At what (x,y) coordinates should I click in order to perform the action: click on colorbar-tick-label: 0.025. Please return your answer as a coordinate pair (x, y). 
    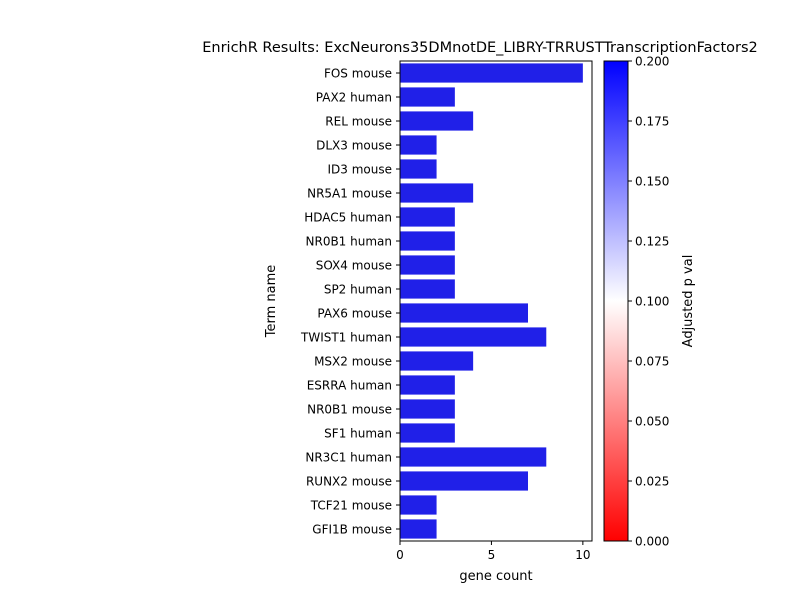
    Looking at the image, I should click on (652, 482).